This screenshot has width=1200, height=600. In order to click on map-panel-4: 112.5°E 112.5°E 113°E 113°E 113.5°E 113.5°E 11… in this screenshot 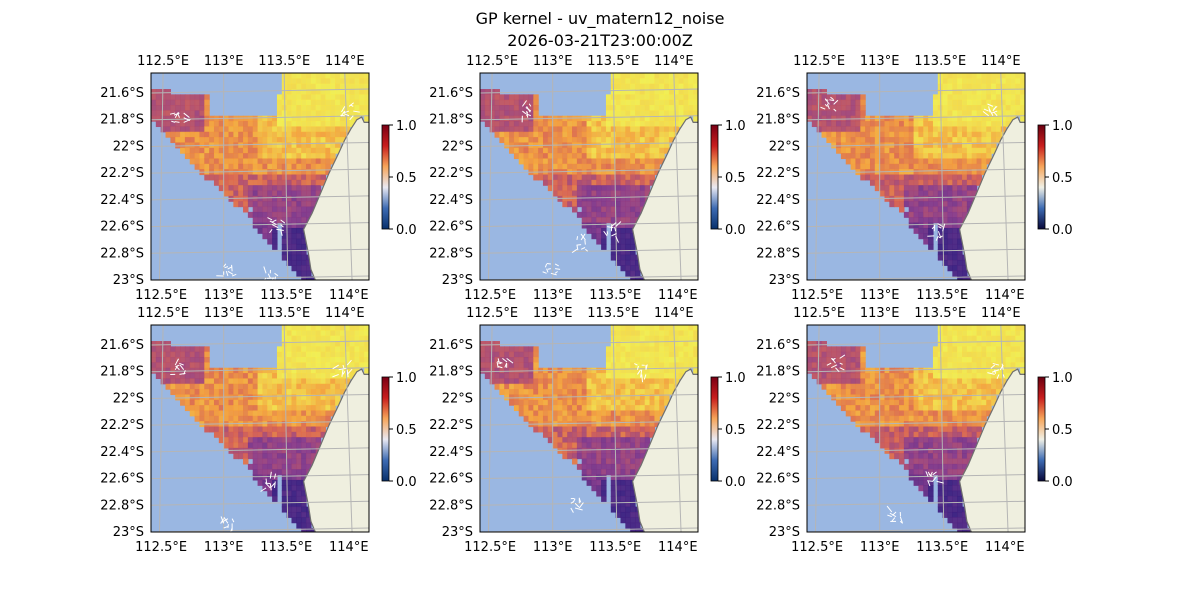, I will do `click(258, 430)`.